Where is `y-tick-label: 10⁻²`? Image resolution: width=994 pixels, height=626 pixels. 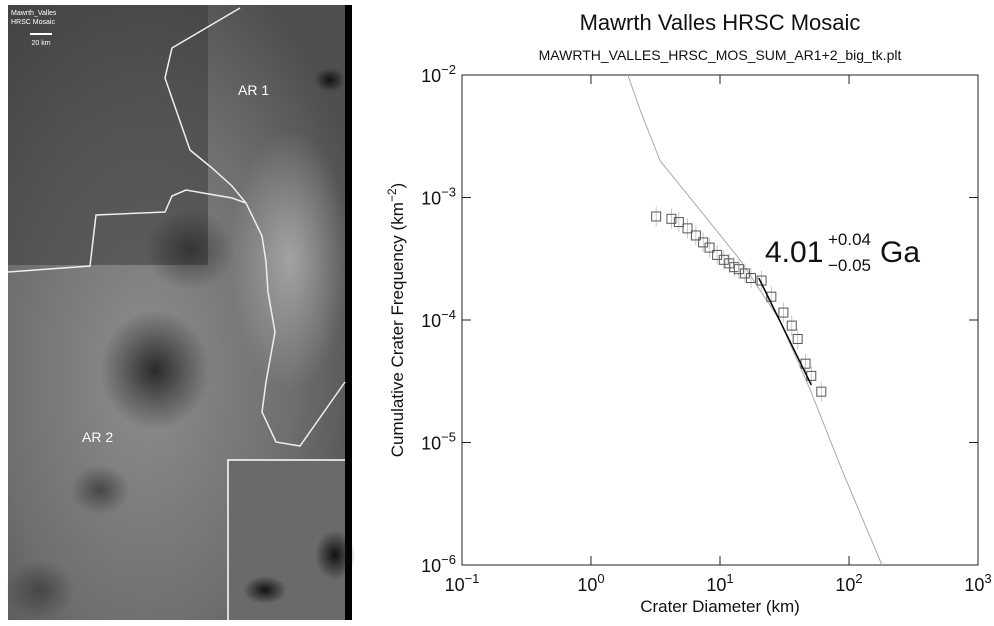 y-tick-label: 10⁻² is located at coordinates (438, 74).